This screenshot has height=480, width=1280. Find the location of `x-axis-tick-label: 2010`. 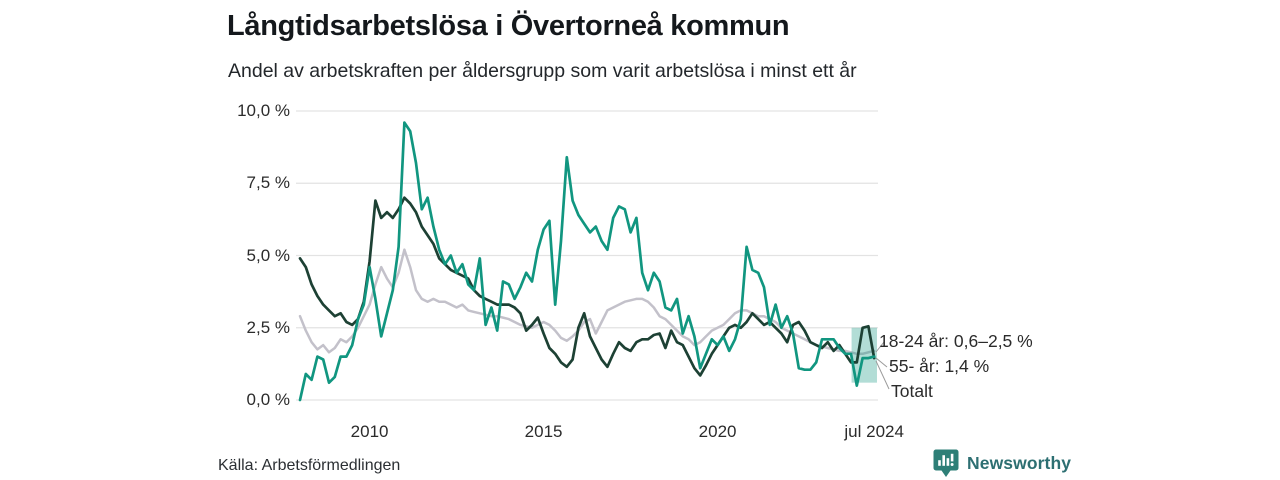

x-axis-tick-label: 2010 is located at coordinates (369, 431).